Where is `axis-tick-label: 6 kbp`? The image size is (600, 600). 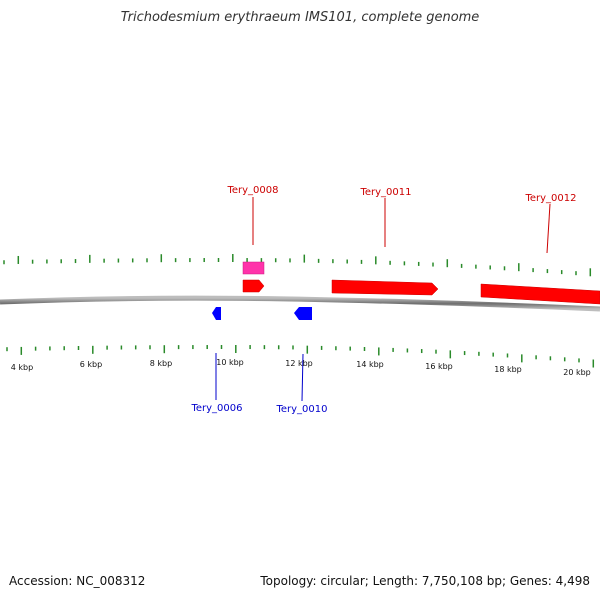
axis-tick-label: 6 kbp is located at coordinates (91, 364).